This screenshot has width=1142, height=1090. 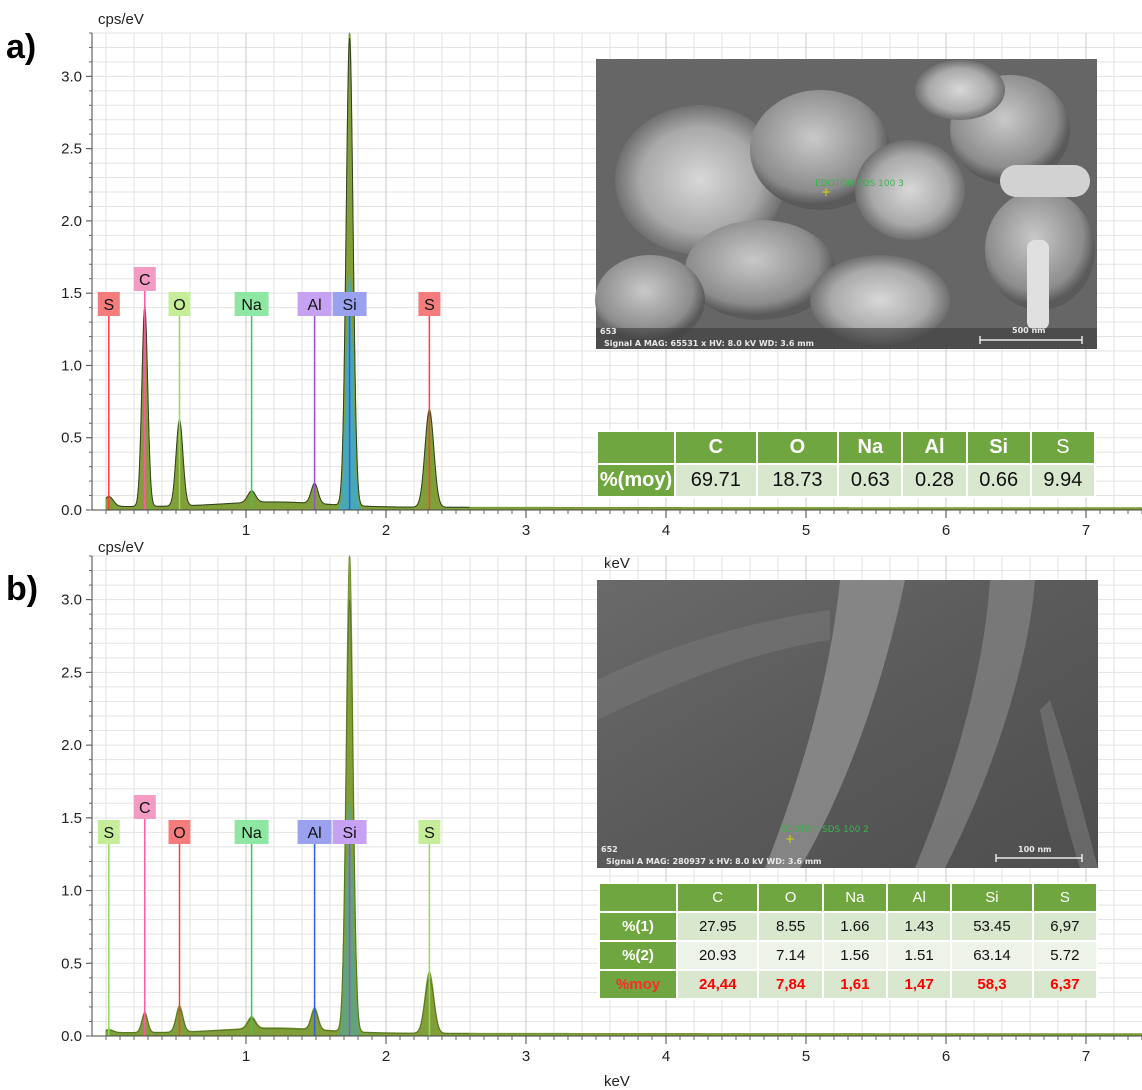 What do you see at coordinates (854, 984) in the screenshot?
I see `table-cell: 1,61` at bounding box center [854, 984].